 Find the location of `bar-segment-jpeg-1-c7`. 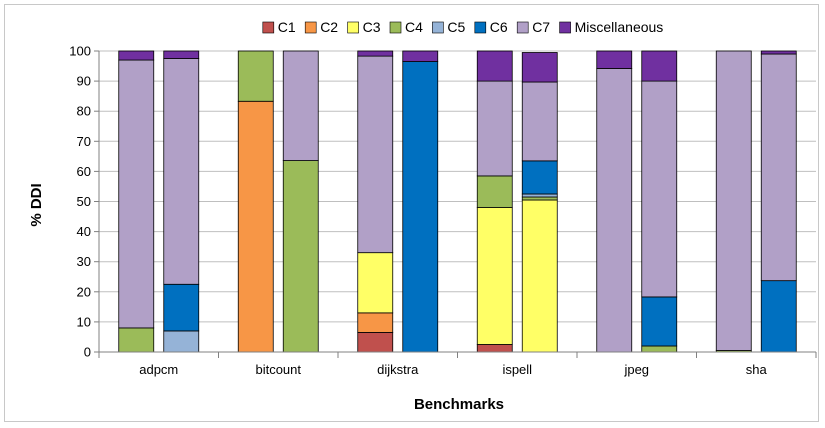

bar-segment-jpeg-1-c7 is located at coordinates (614, 210).